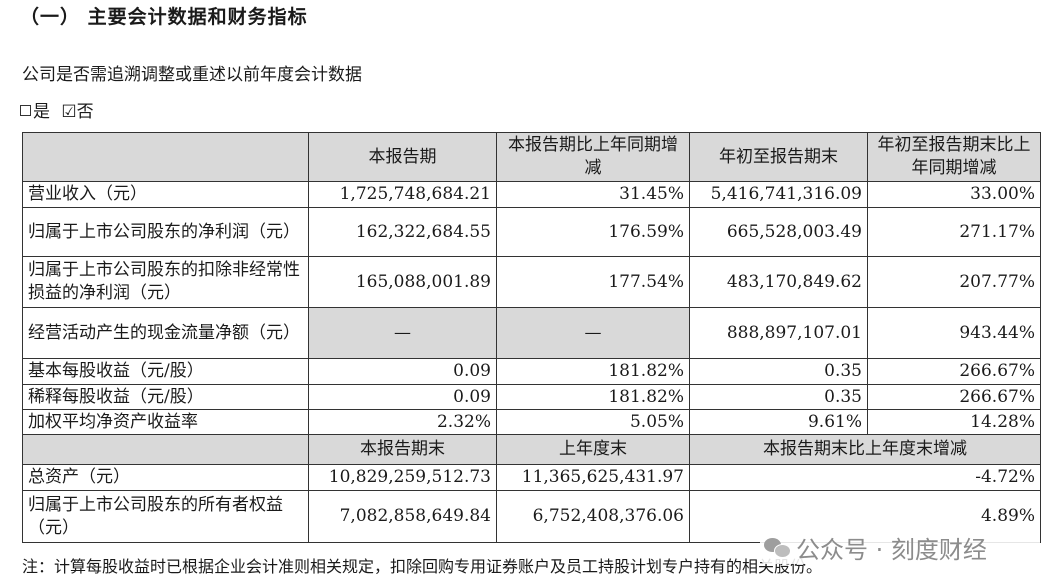 The width and height of the screenshot is (1059, 587). What do you see at coordinates (402, 422) in the screenshot?
I see `cell-current-period: 2.32%` at bounding box center [402, 422].